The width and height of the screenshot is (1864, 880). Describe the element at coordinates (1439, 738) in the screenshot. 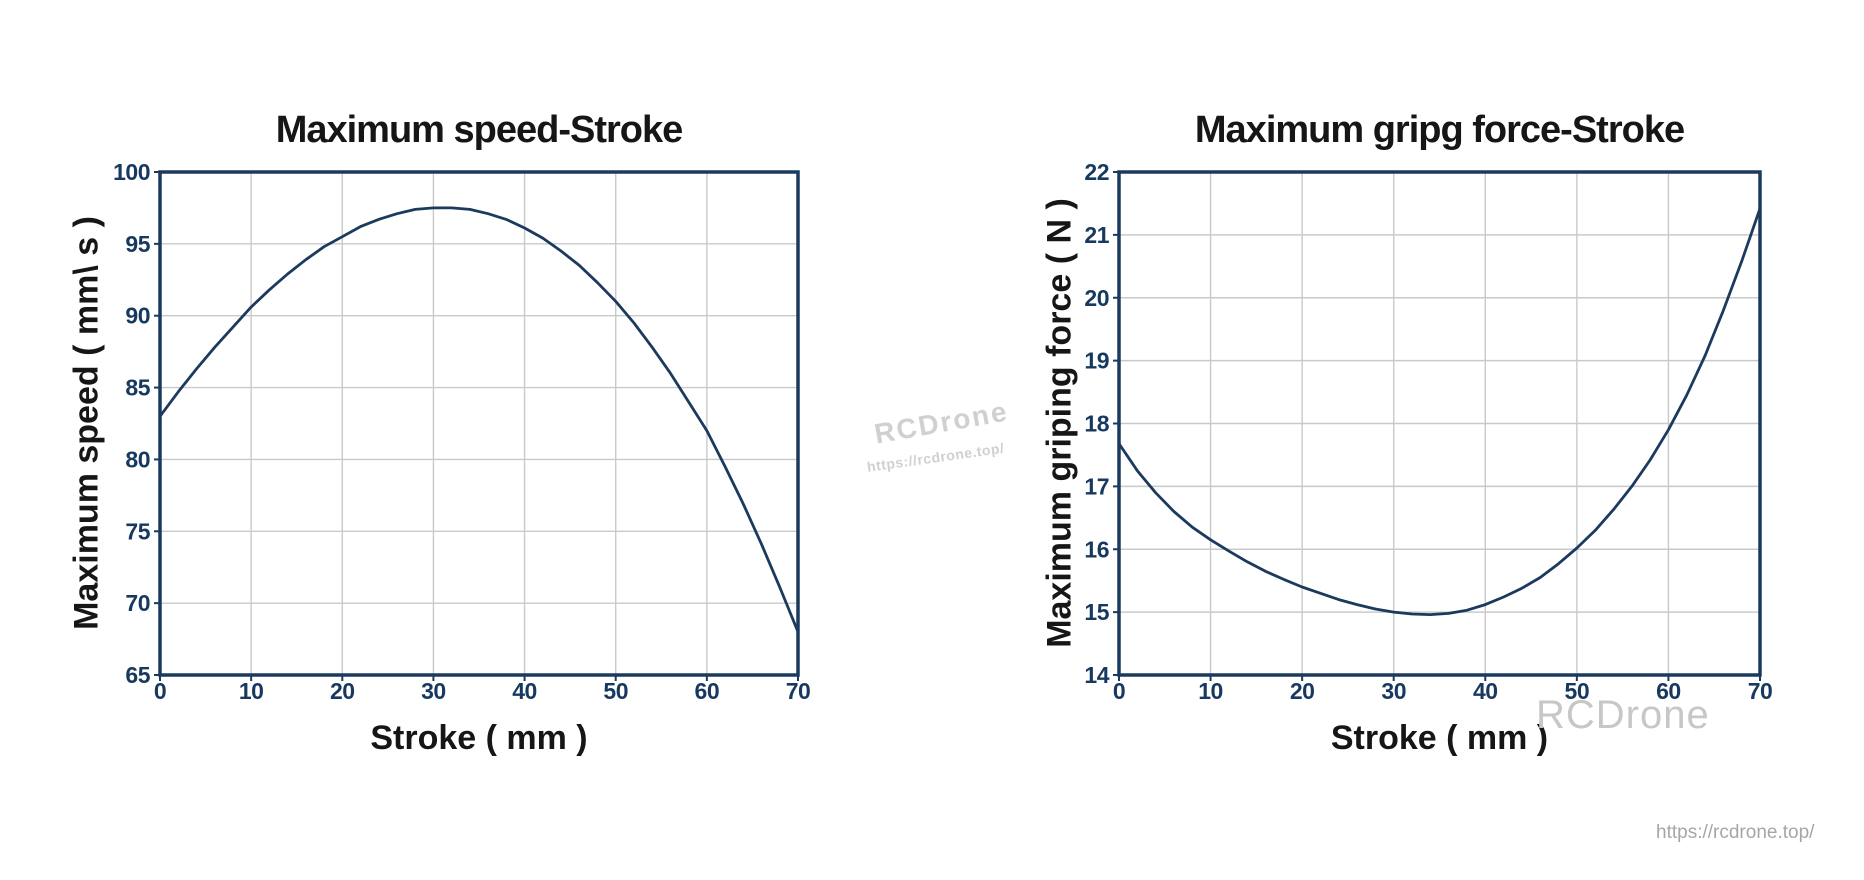

I see `right-chart-x-axis-label: Stroke ( mm )` at that location.